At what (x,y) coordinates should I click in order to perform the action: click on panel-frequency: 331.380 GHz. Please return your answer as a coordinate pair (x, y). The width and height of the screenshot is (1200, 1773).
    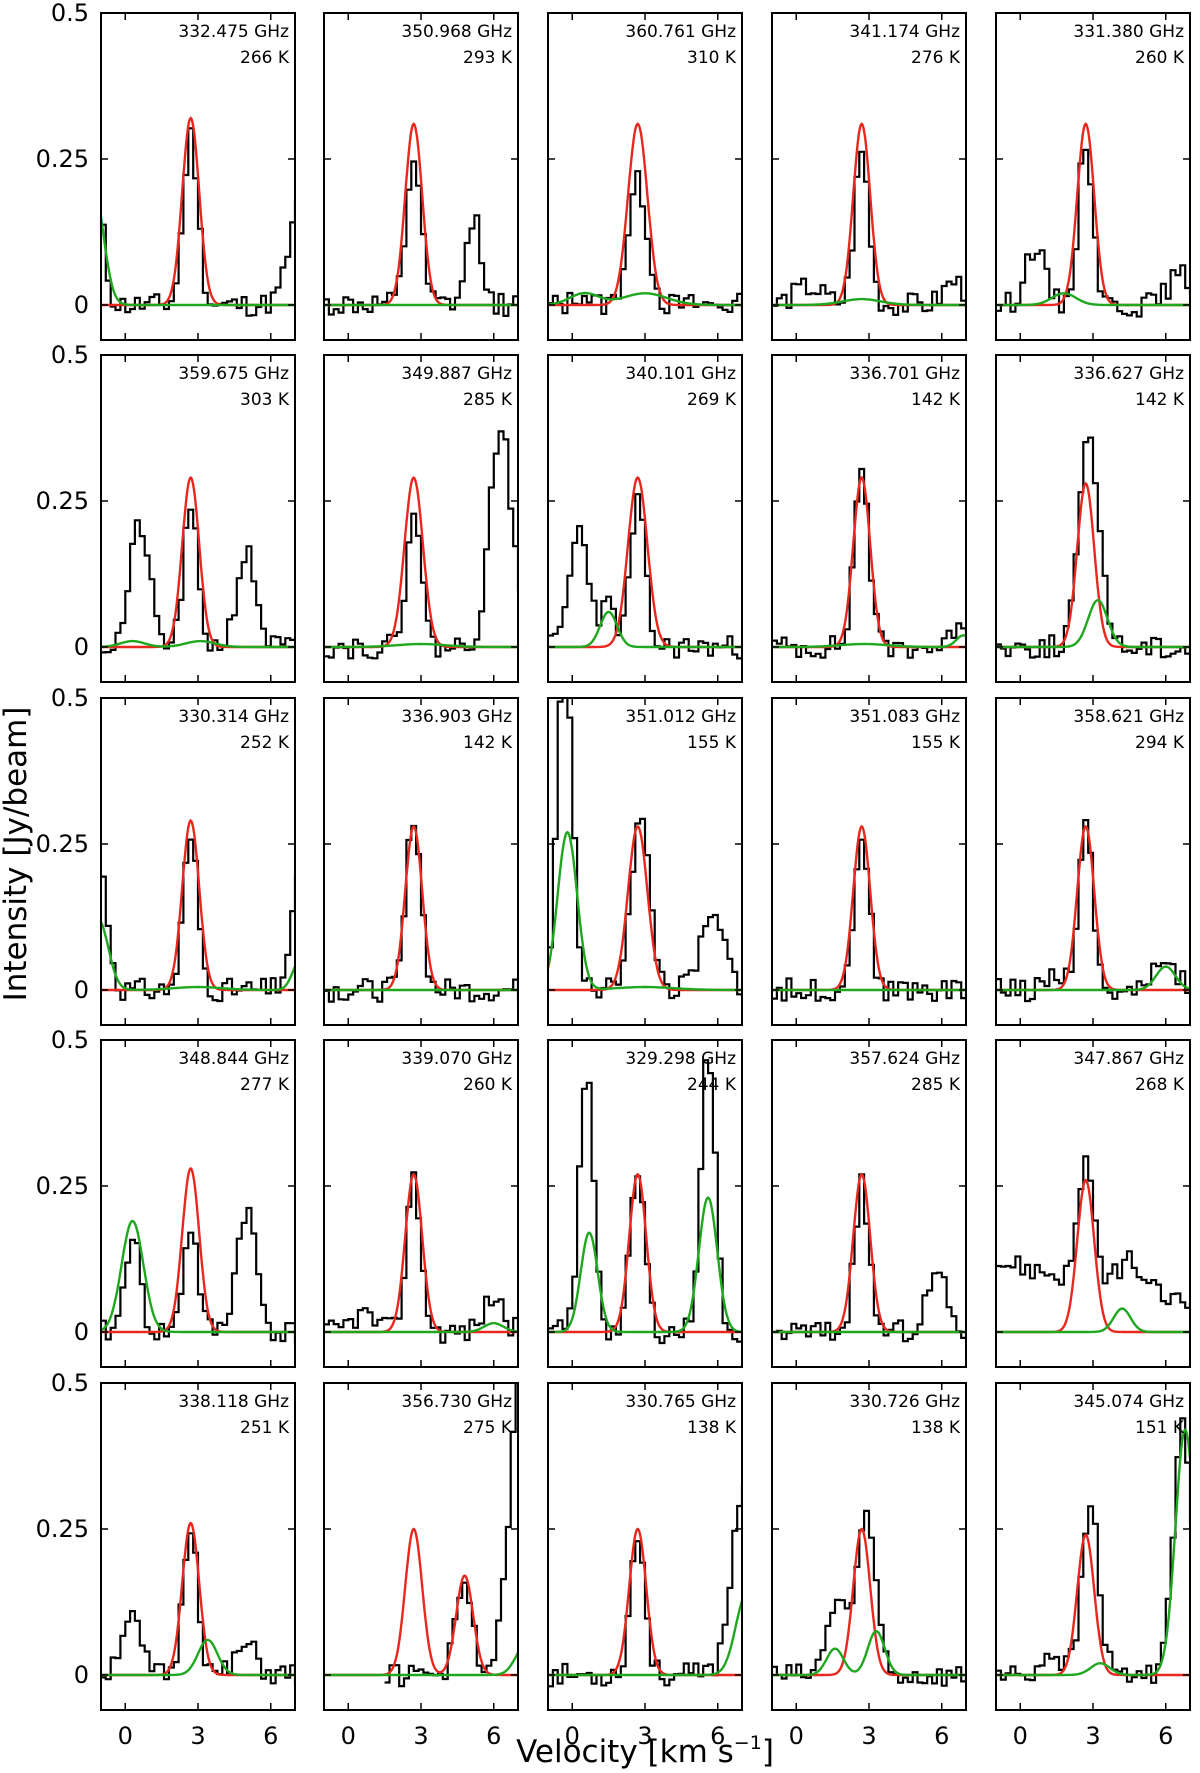
    Looking at the image, I should click on (1128, 32).